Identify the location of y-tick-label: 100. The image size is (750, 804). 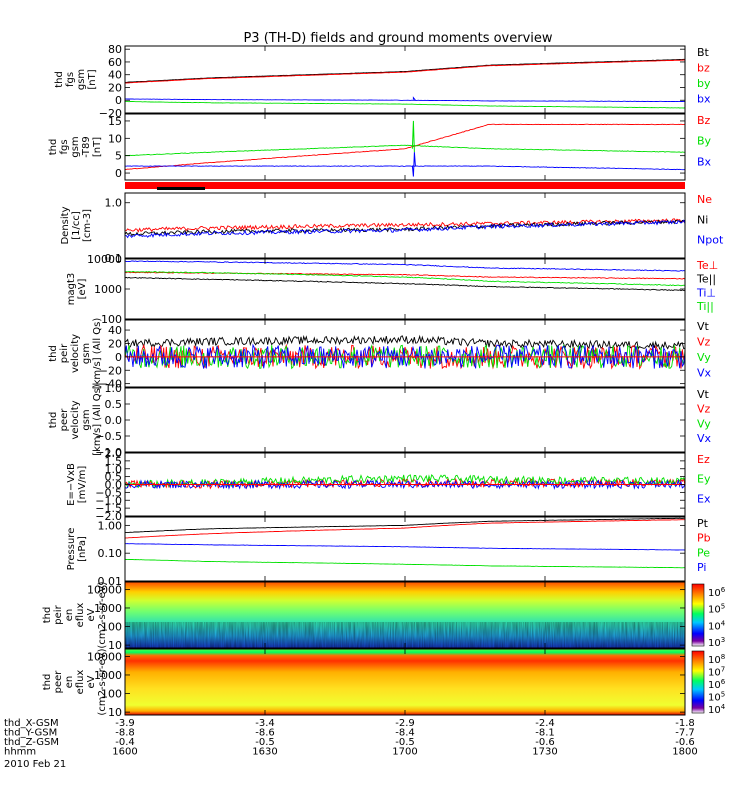
(111, 319).